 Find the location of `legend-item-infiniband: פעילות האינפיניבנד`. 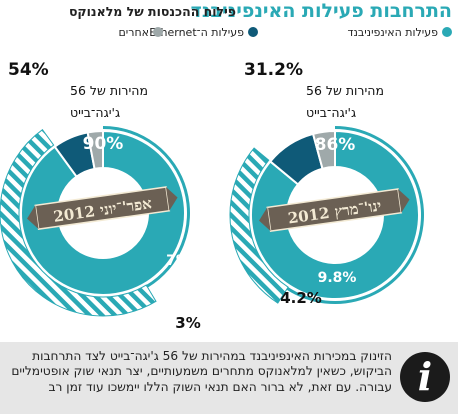

legend-item-infiniband: פעילות האינפיניבנד is located at coordinates (399, 33).